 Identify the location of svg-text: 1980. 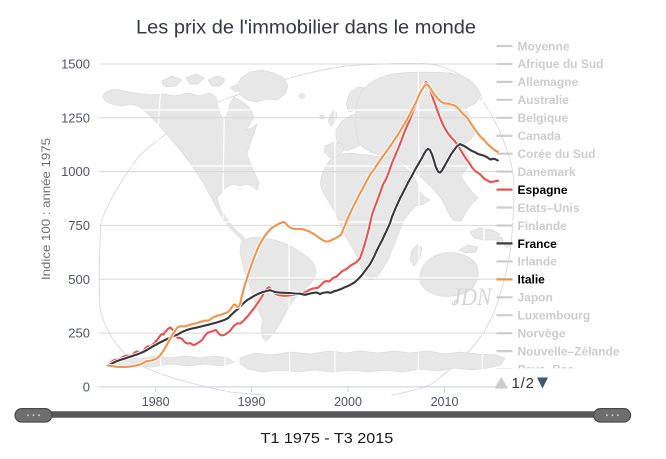
(156, 402).